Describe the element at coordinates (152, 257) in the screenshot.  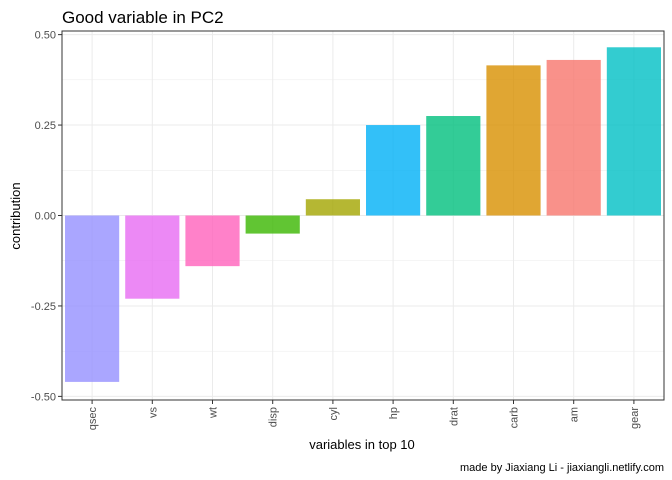
I see `bar-vs` at that location.